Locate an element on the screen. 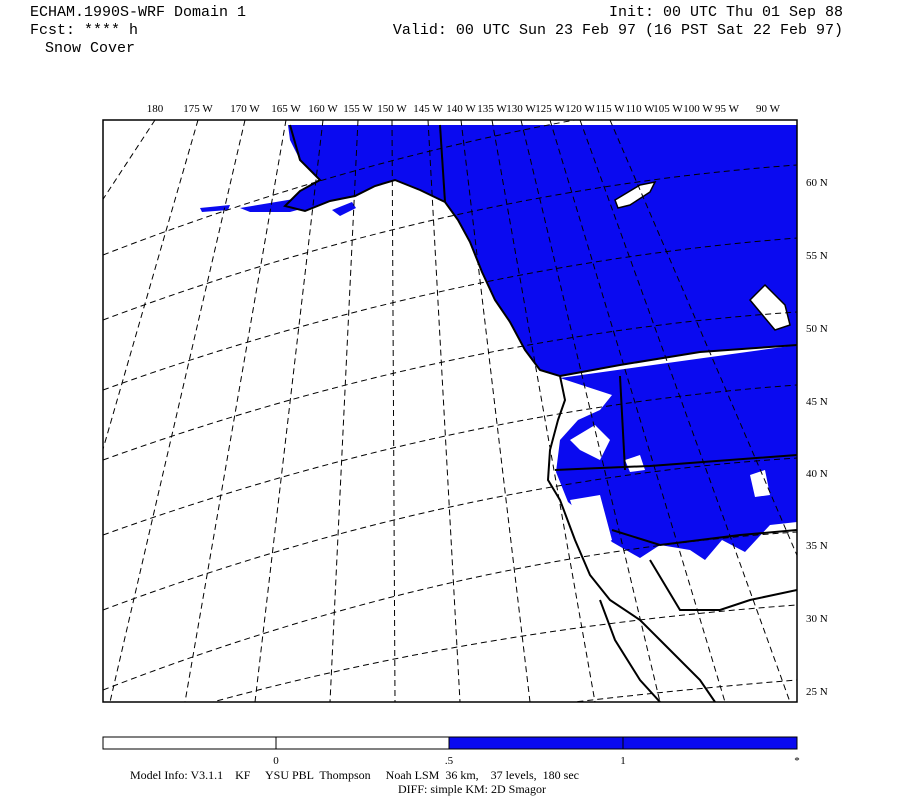  lon-label: 165 W is located at coordinates (286, 109).